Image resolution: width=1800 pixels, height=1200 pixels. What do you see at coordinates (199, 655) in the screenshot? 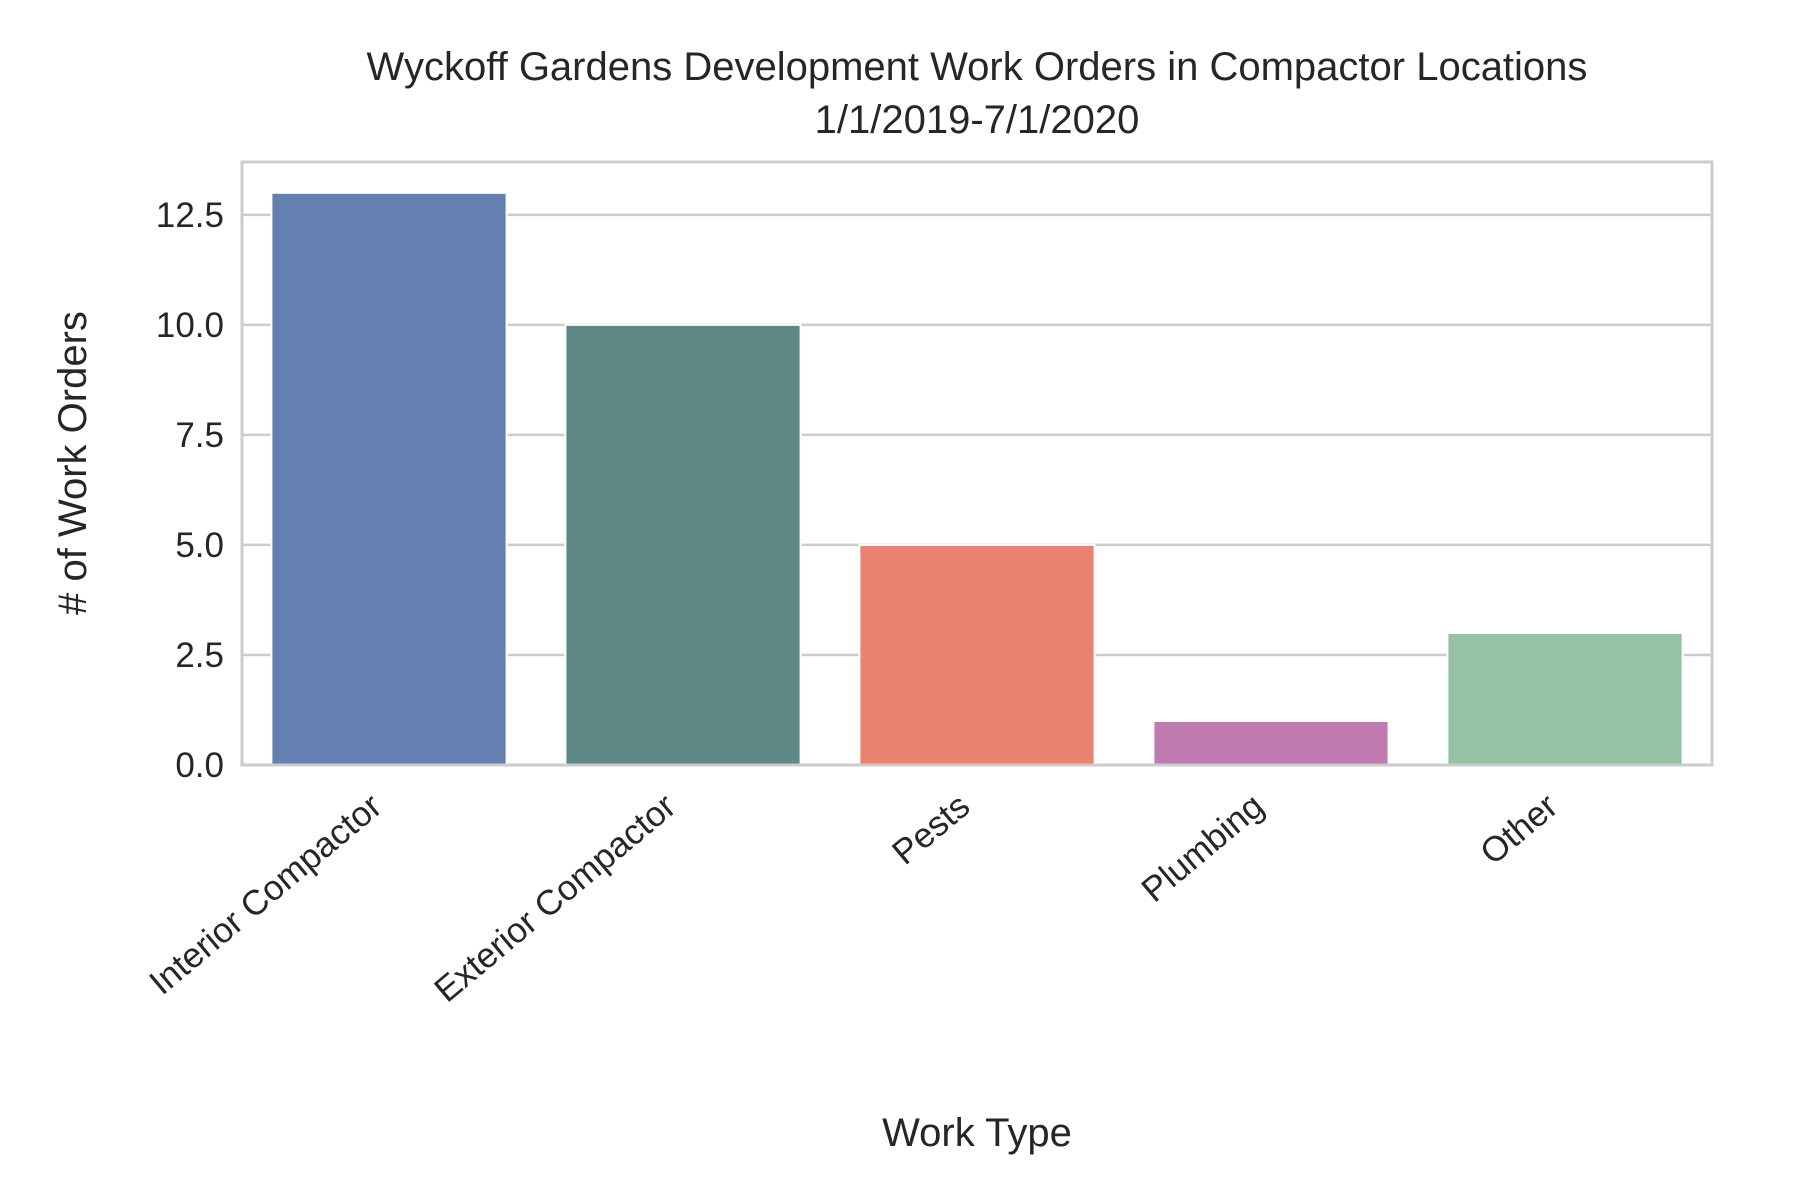
I see `y-tick-label: 2.5` at bounding box center [199, 655].